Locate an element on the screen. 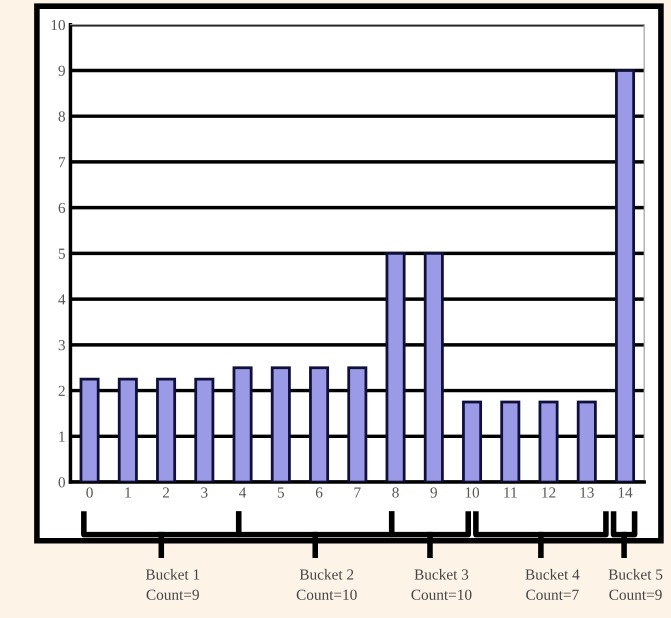 Image resolution: width=671 pixels, height=618 pixels. x-tick-label: 12 is located at coordinates (549, 492).